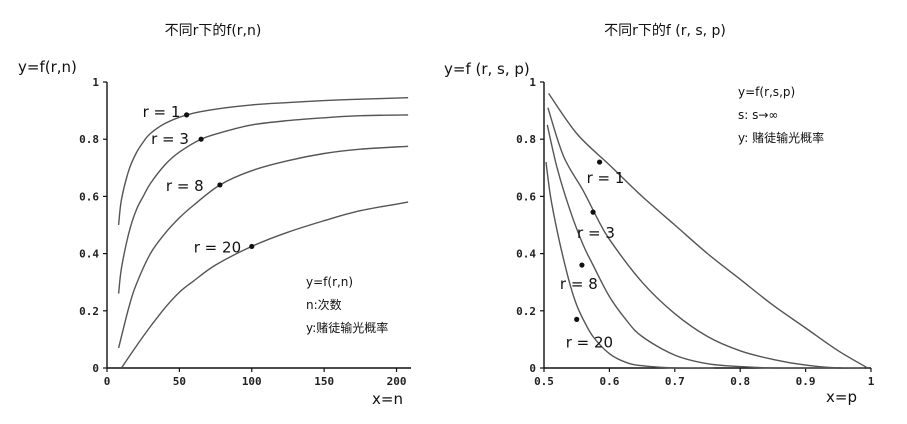  I want to click on right-y-tick-label: 0.6, so click(526, 196).